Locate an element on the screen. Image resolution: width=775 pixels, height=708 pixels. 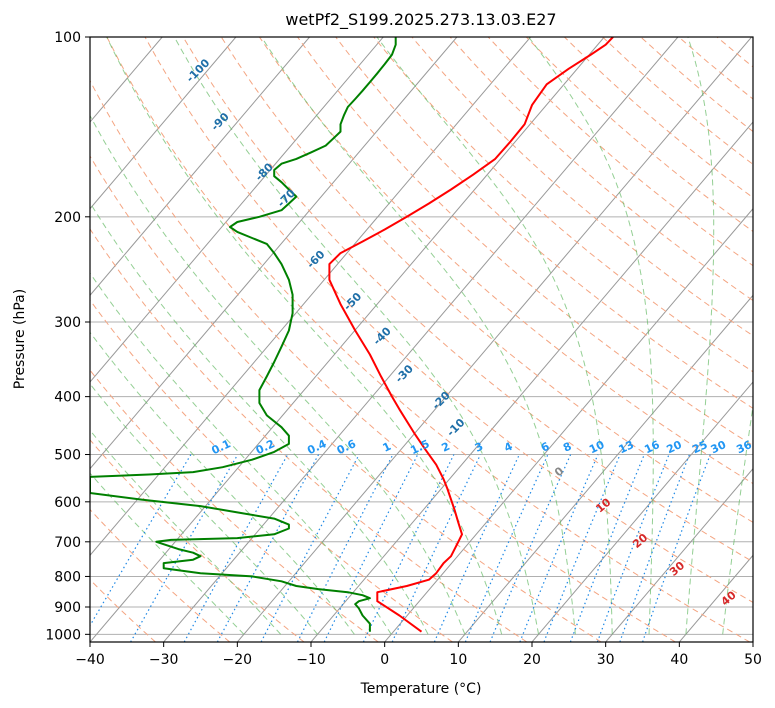
x-tick-label: 0 is located at coordinates (384, 660).